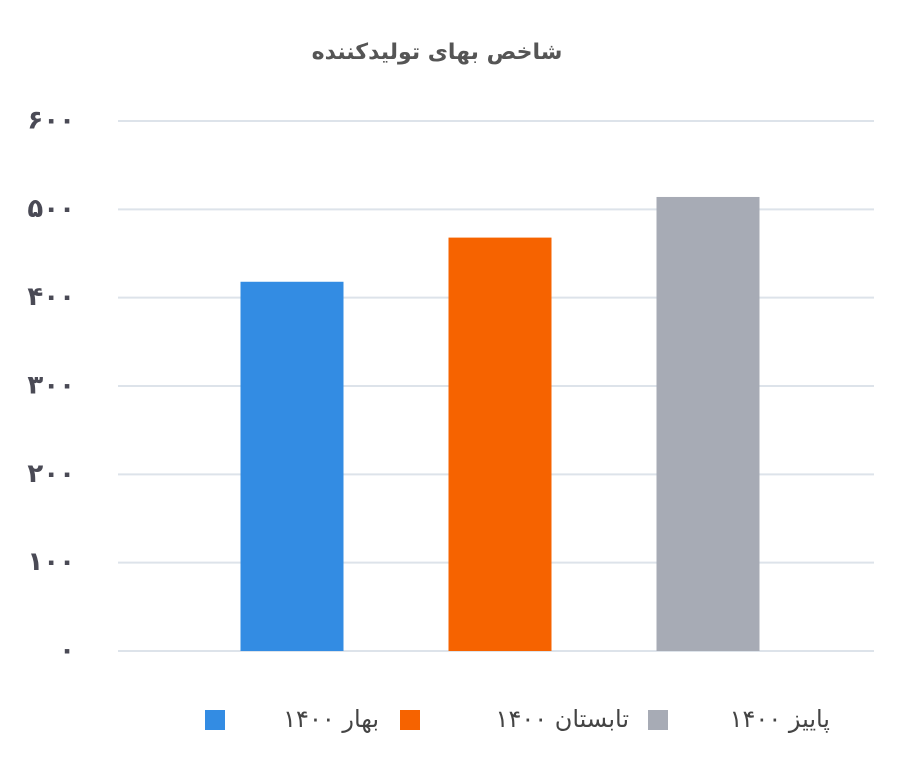  What do you see at coordinates (51, 386) in the screenshot?
I see `y-tick-label: ۳۰۰` at bounding box center [51, 386].